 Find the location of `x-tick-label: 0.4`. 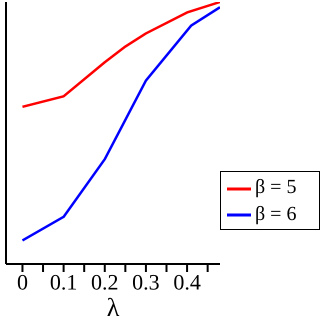

x-tick-label: 0.4 is located at coordinates (187, 282).